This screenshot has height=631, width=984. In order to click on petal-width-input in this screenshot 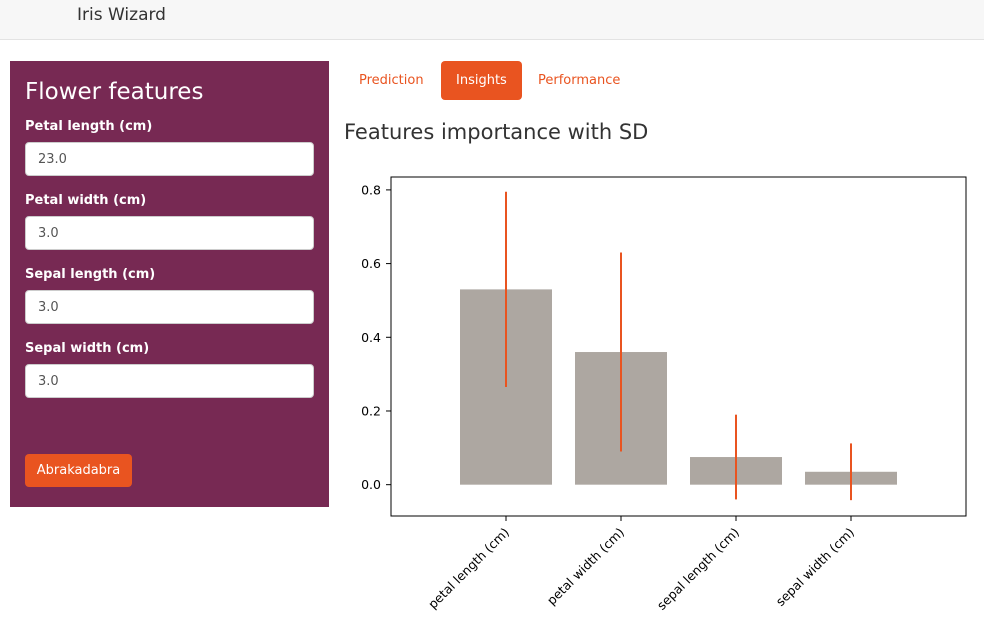, I will do `click(169, 233)`.